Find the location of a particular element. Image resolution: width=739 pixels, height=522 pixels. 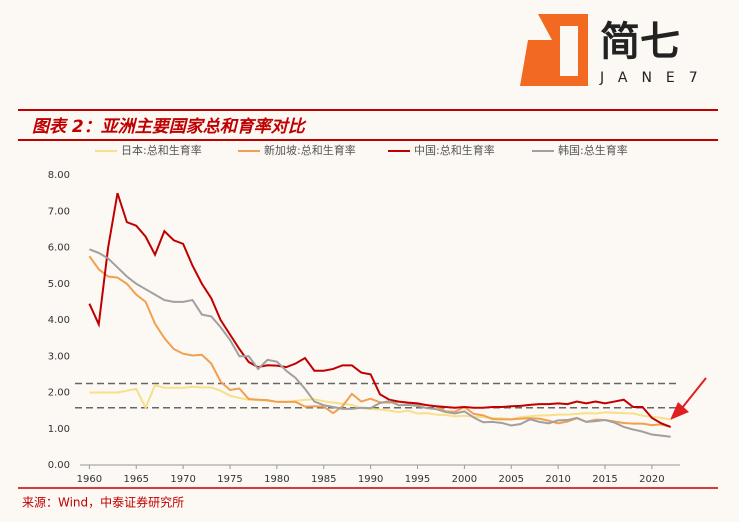

y-tick-label: 4.00 is located at coordinates (59, 320).